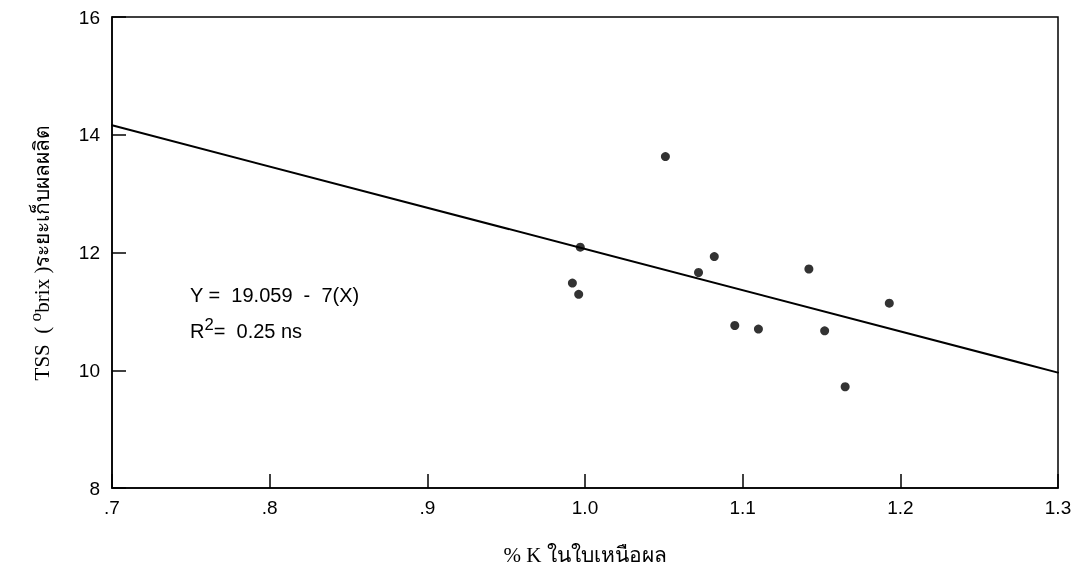  Describe the element at coordinates (89, 370) in the screenshot. I see `y-tick-label: 10` at that location.